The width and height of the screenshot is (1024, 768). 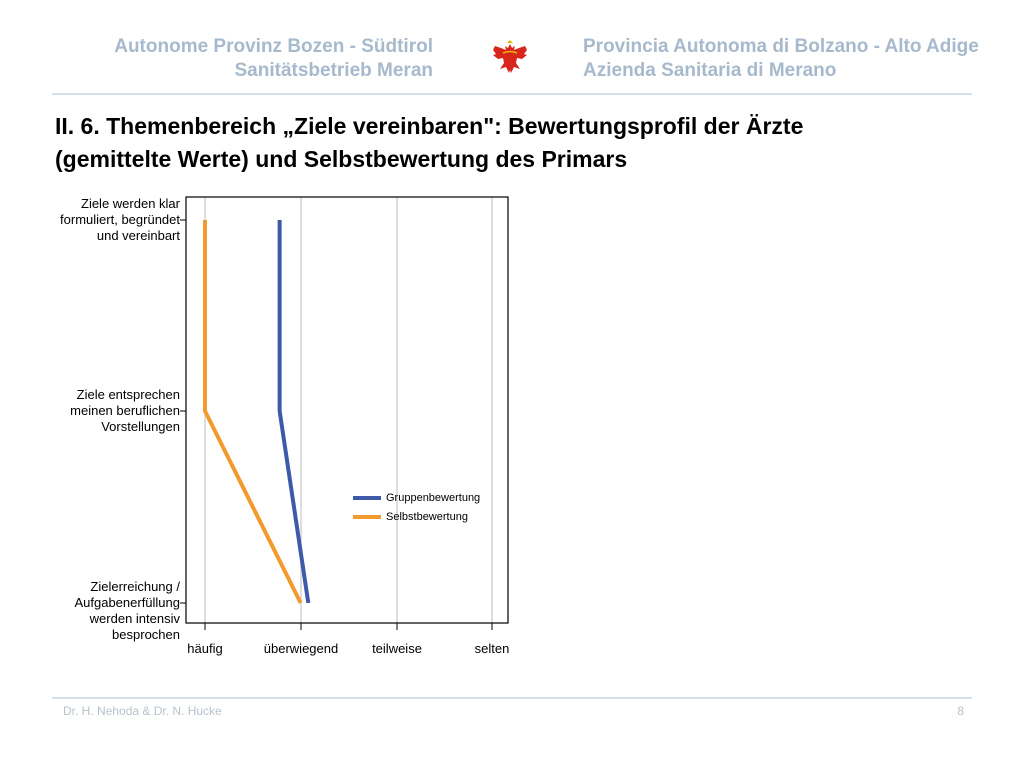 What do you see at coordinates (512, 698) in the screenshot?
I see `footer-divider` at bounding box center [512, 698].